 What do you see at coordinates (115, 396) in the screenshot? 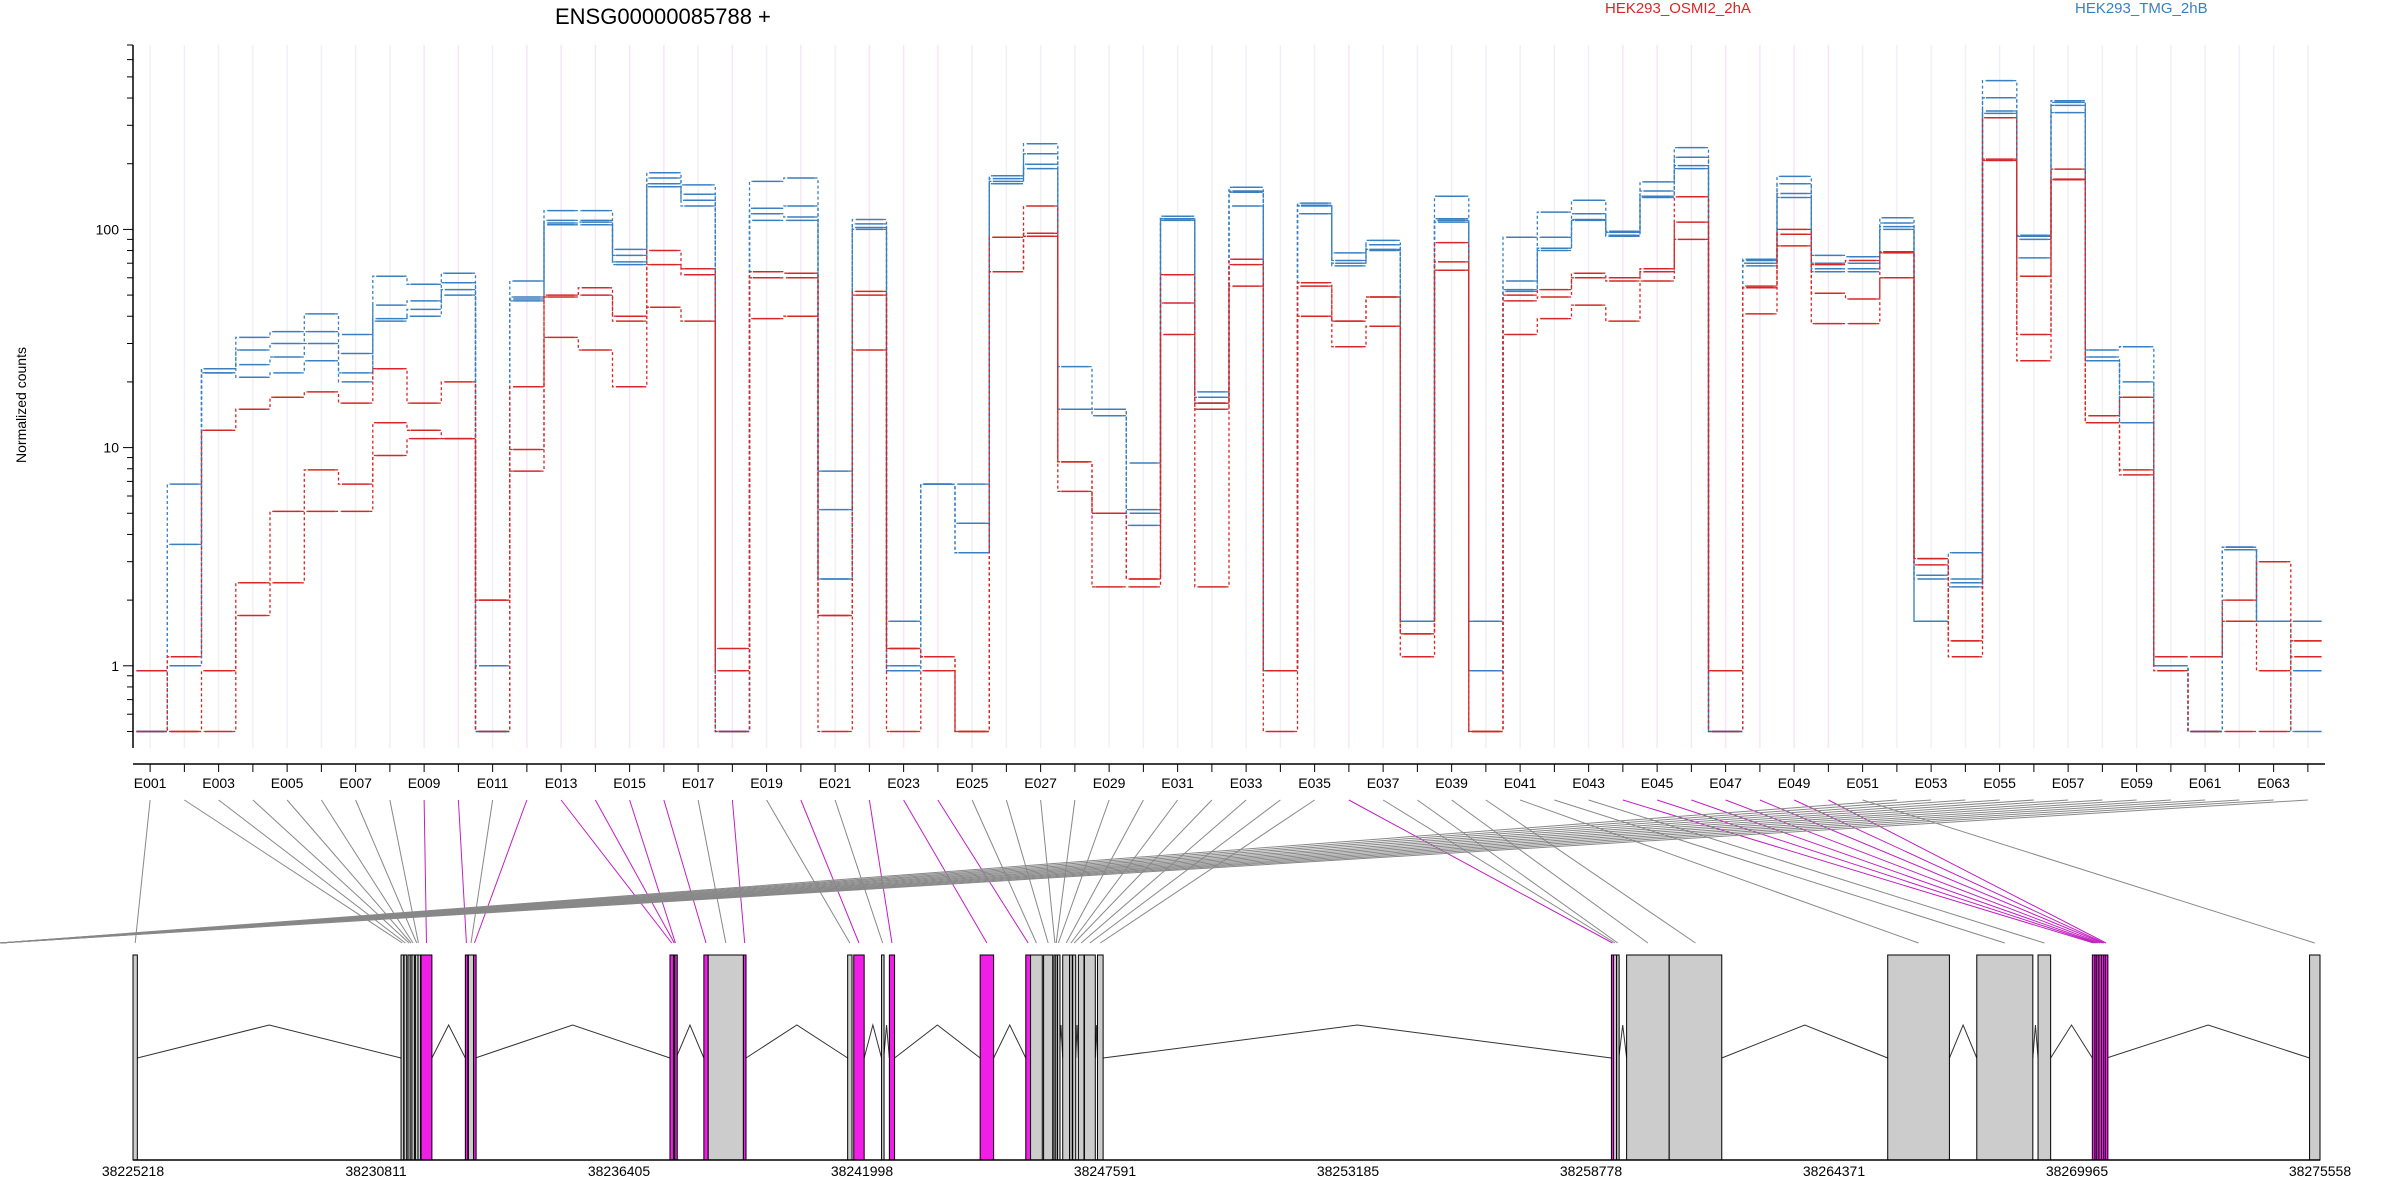
I see `y-axis: 1 10 100` at bounding box center [115, 396].